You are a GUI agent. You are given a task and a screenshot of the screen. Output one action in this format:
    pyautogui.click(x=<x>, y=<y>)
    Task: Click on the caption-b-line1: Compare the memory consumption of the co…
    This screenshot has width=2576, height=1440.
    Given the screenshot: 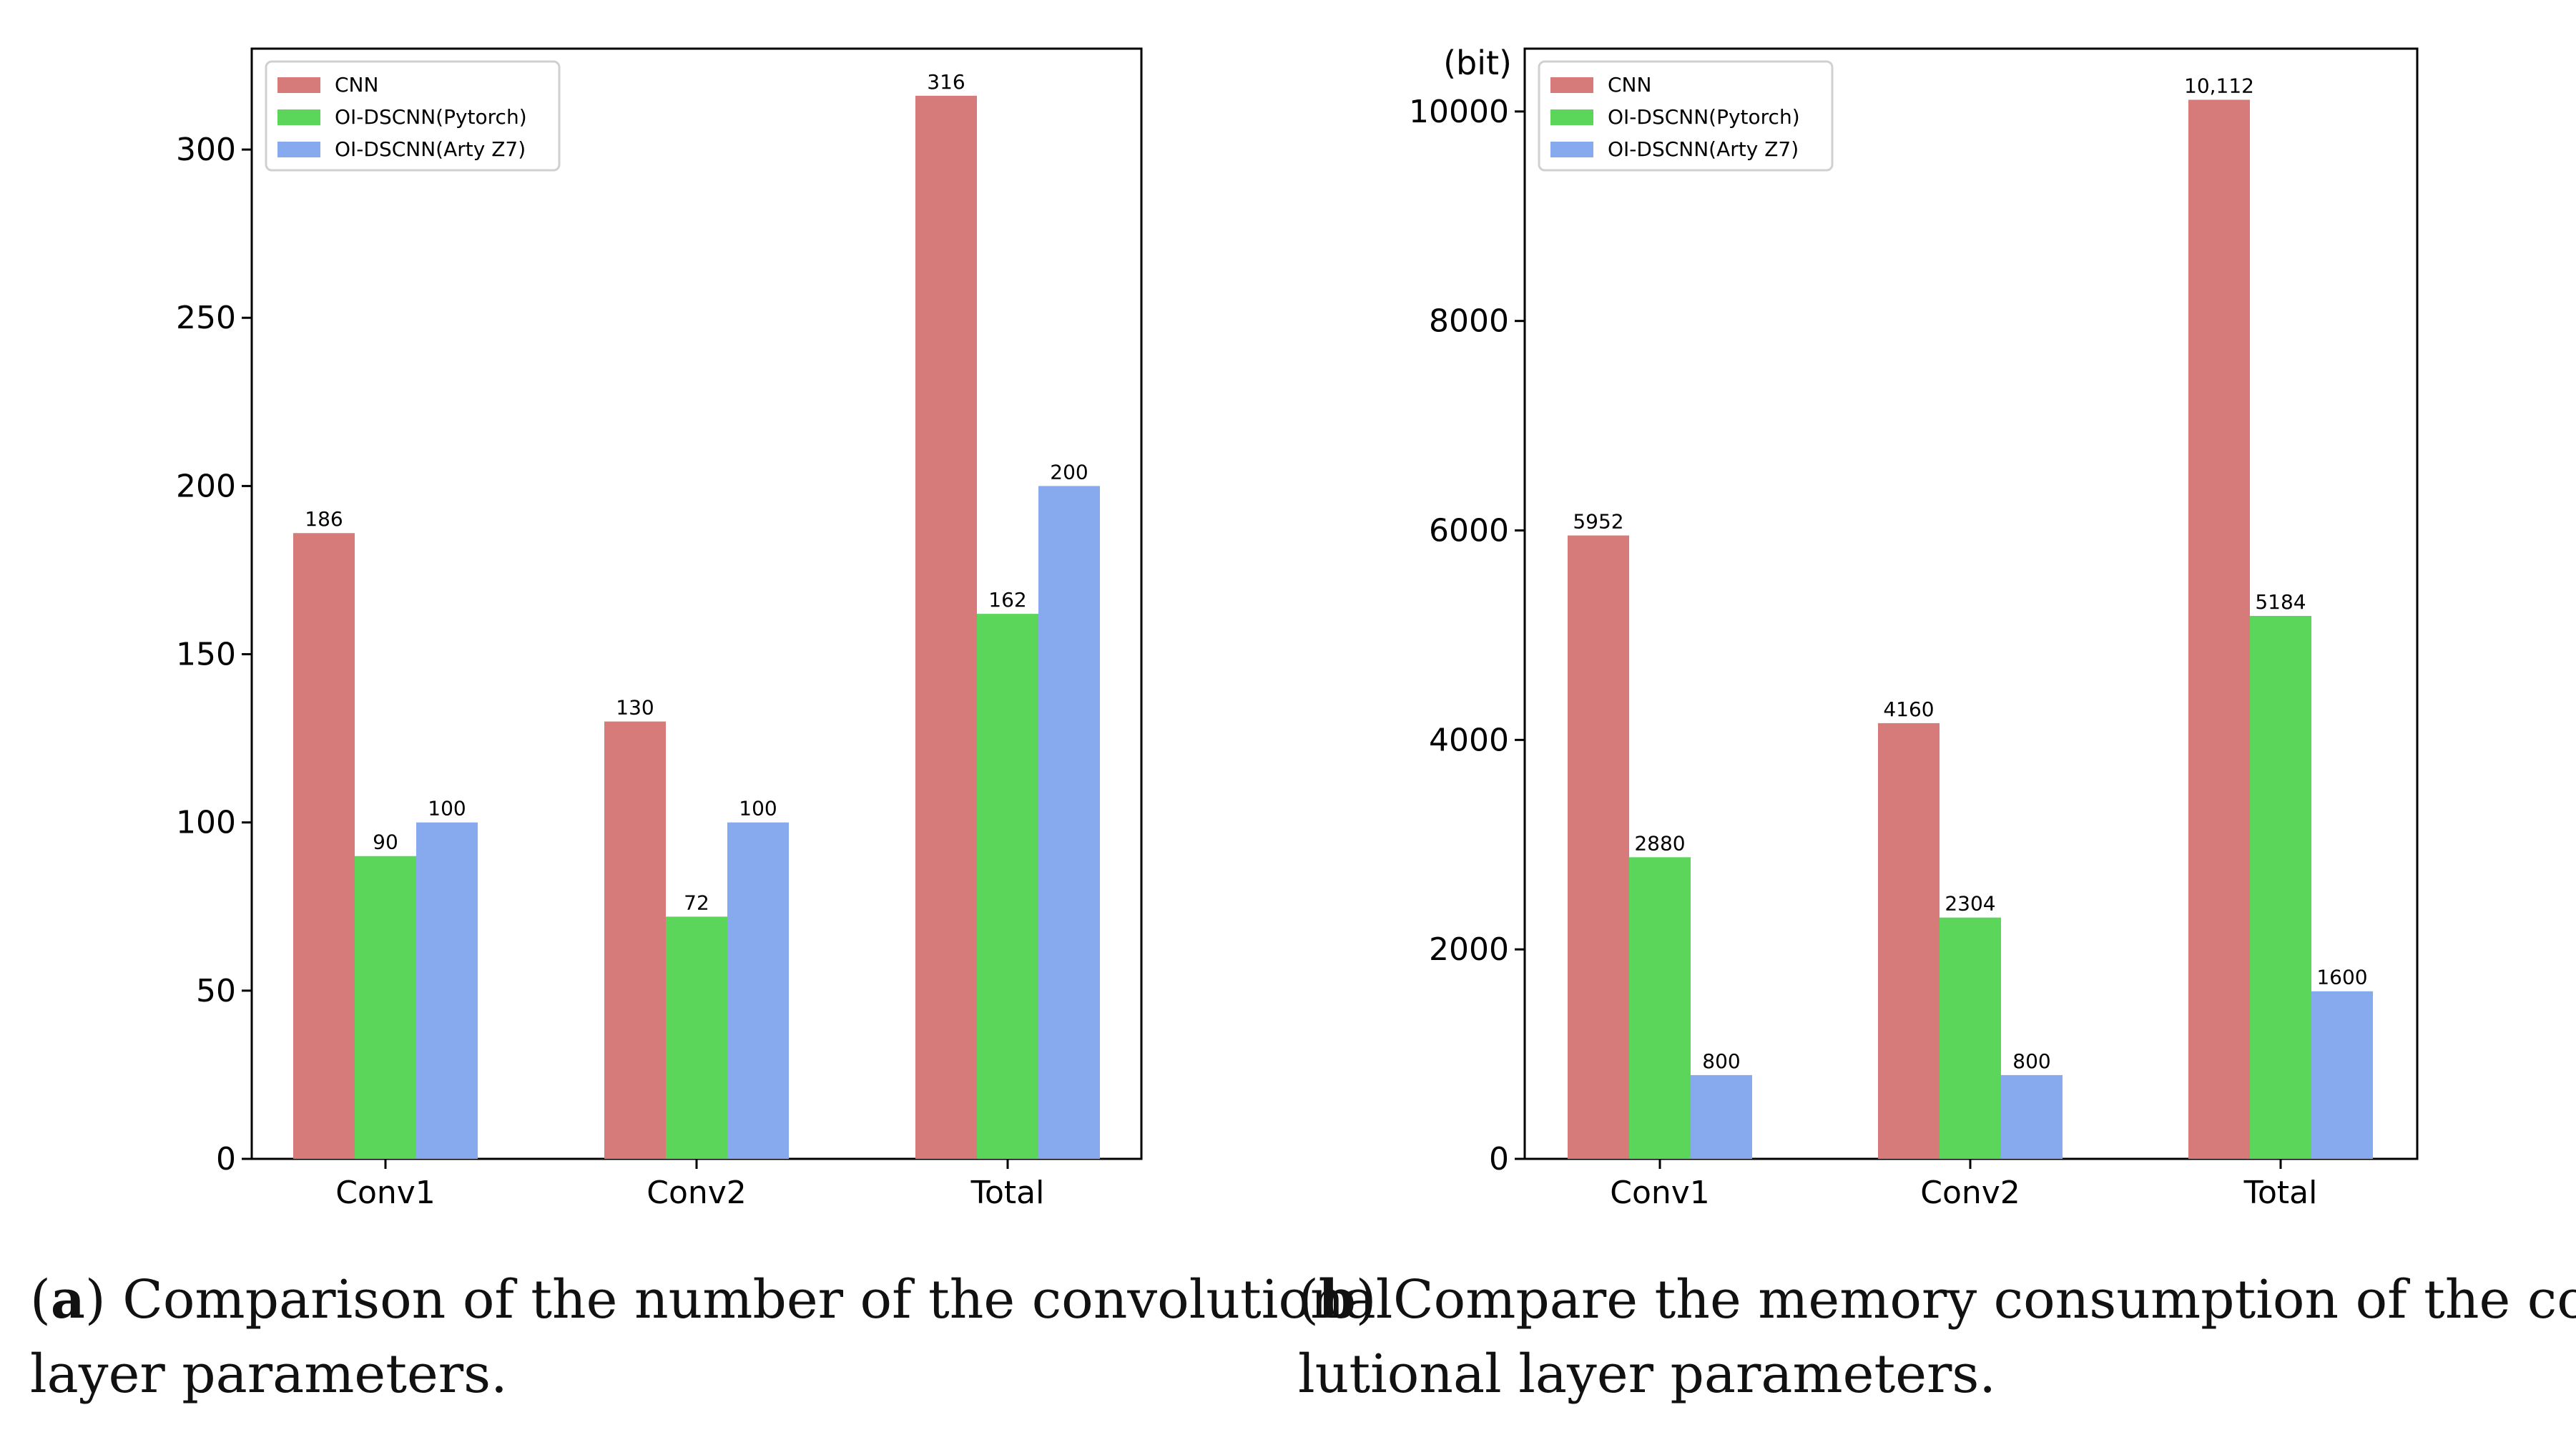 What is the action you would take?
    pyautogui.click(x=1984, y=1300)
    